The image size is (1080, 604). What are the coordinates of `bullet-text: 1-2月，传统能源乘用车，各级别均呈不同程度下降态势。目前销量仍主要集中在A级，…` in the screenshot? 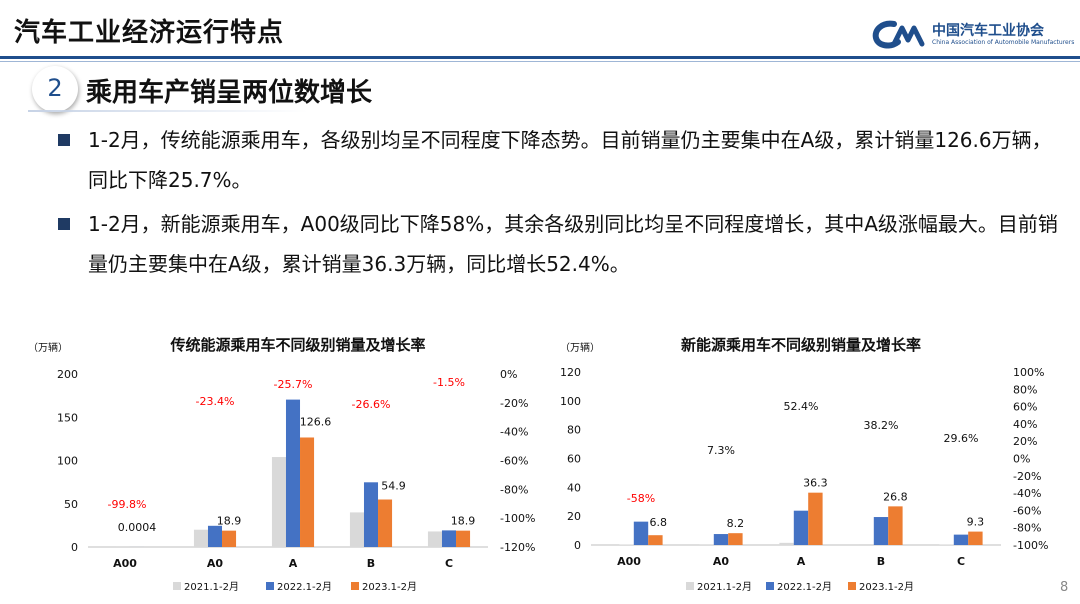 It's located at (570, 160).